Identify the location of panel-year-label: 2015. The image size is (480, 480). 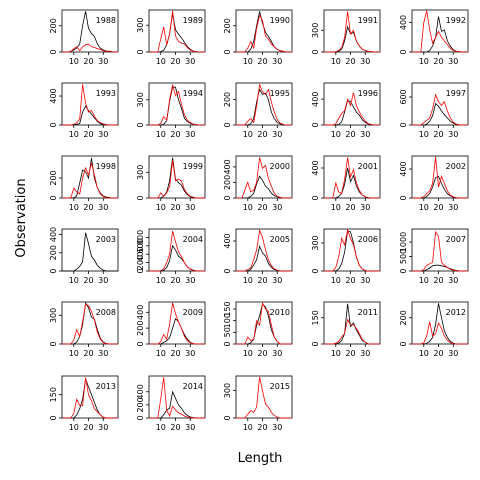
(280, 386).